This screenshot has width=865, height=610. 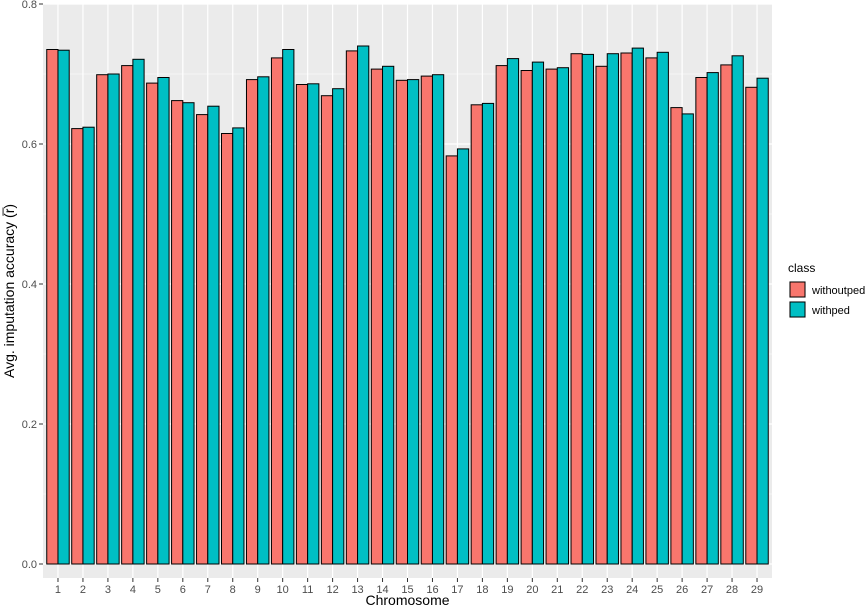 I want to click on x-tick-label: 8, so click(x=233, y=590).